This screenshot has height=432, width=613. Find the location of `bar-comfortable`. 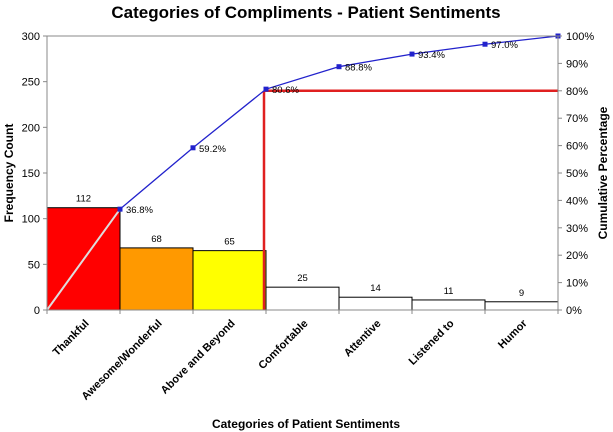

bar-comfortable is located at coordinates (302, 298).